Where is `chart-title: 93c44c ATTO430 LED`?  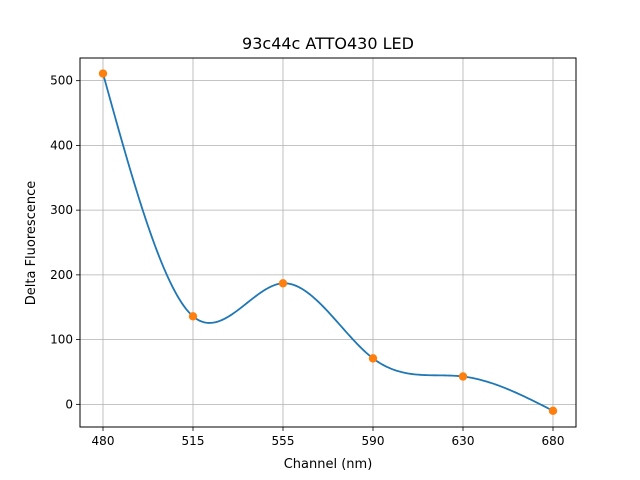 chart-title: 93c44c ATTO430 LED is located at coordinates (328, 43).